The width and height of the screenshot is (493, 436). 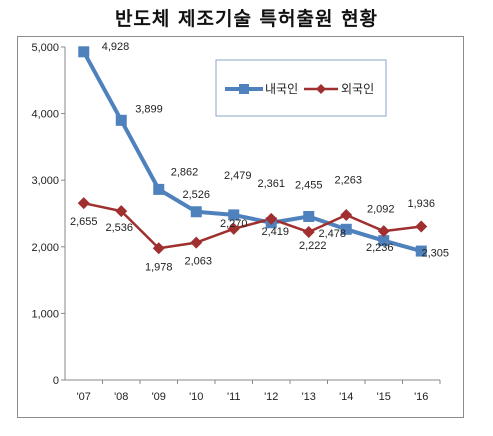 What do you see at coordinates (45, 248) in the screenshot?
I see `y-tick-label: 2,000` at bounding box center [45, 248].